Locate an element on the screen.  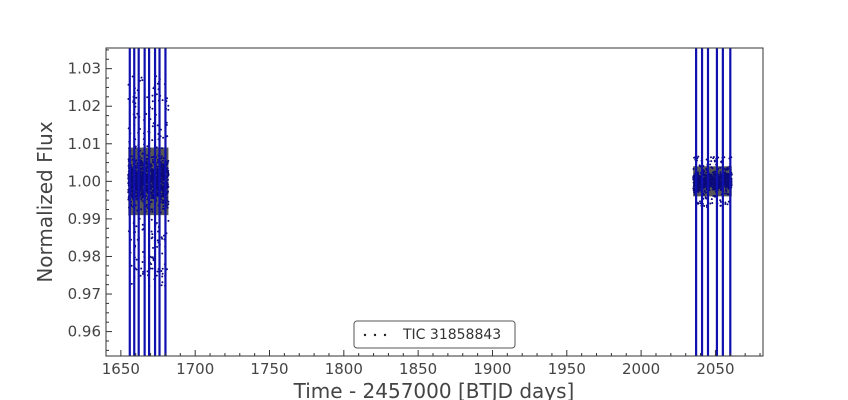
y-axis-label: Normalized Flux is located at coordinates (45, 202).